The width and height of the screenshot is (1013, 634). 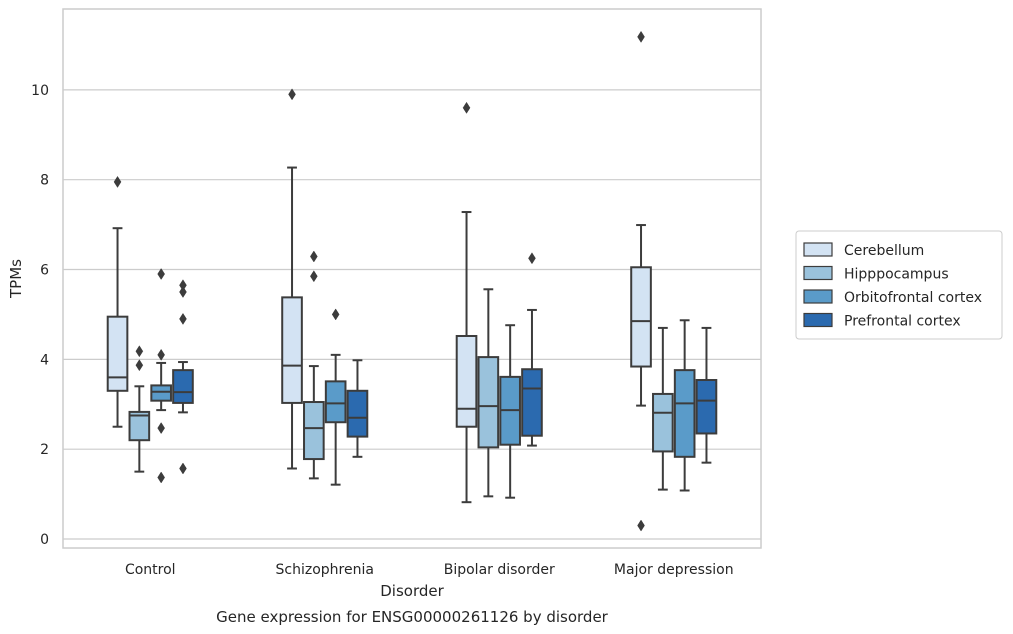 What do you see at coordinates (412, 591) in the screenshot?
I see `x-axis-label: Disorder` at bounding box center [412, 591].